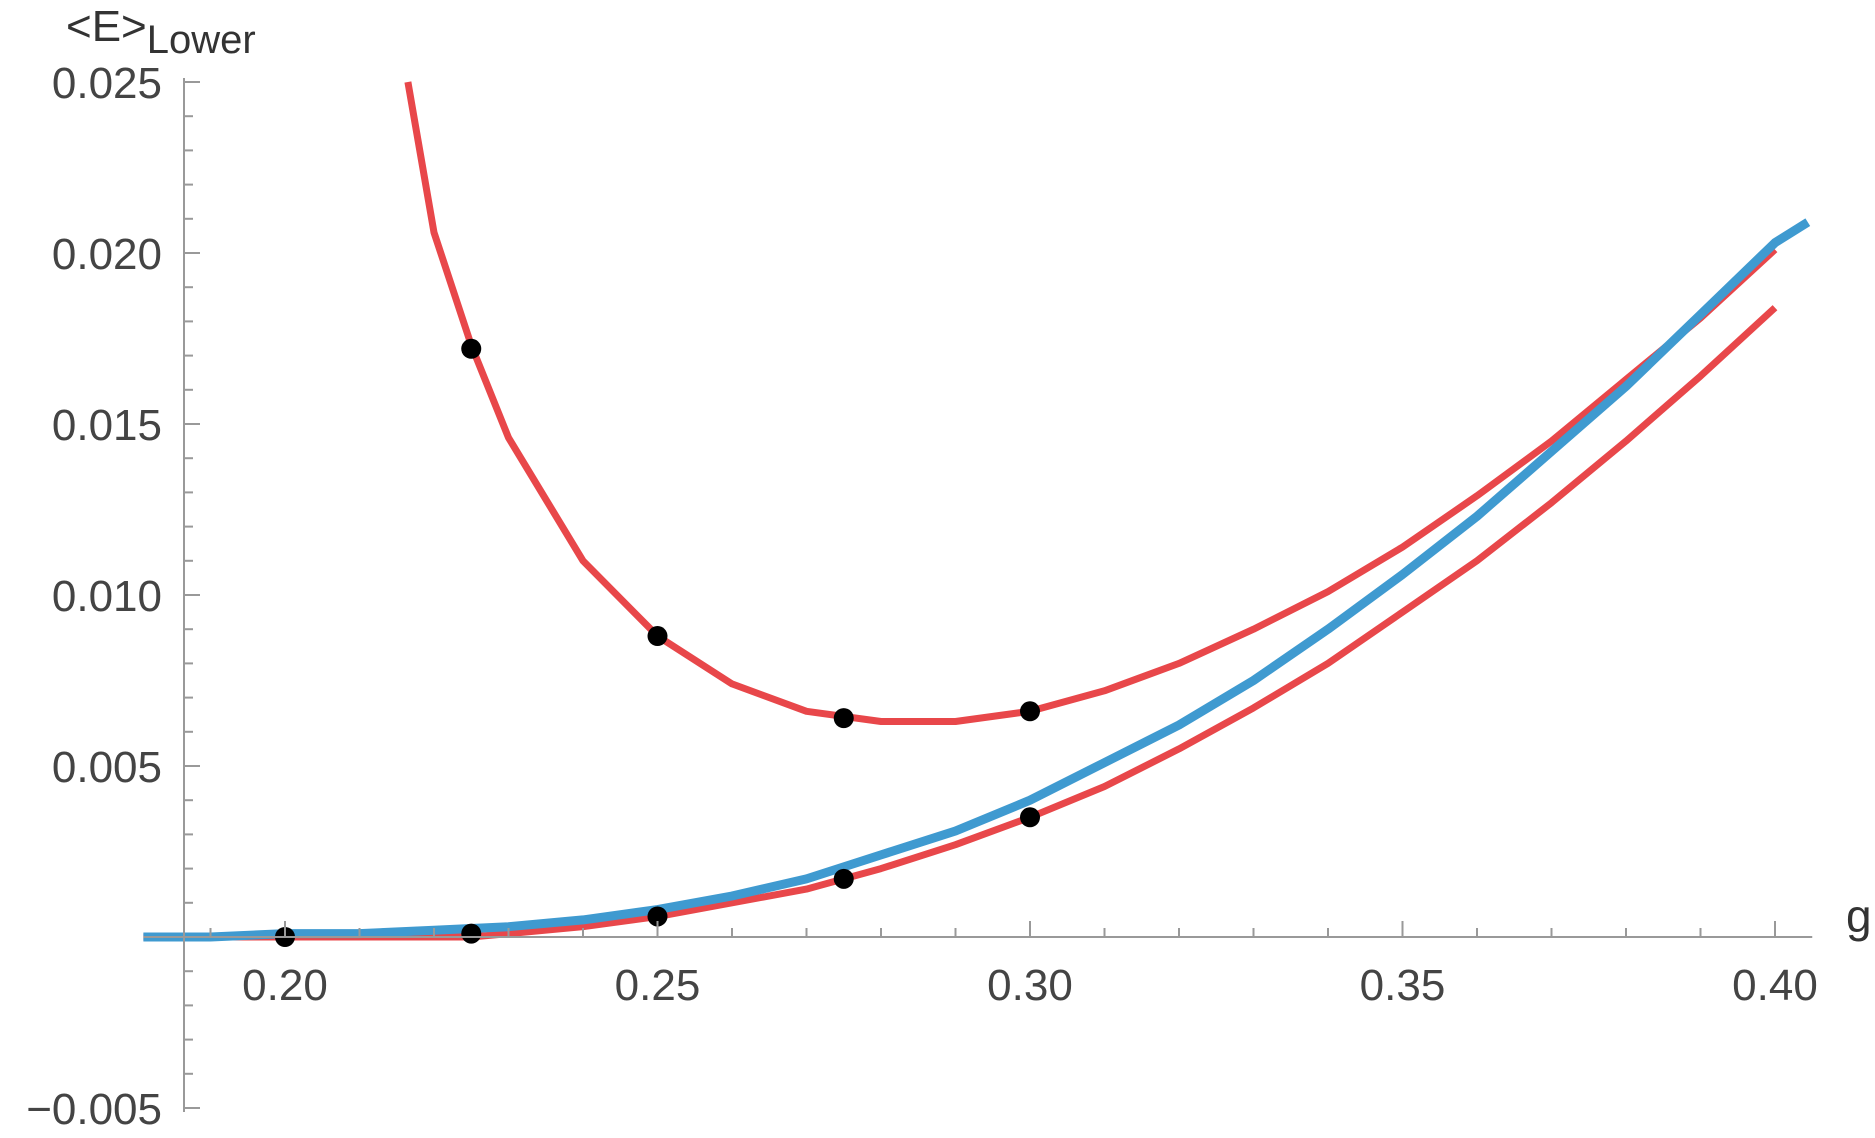 Image resolution: width=1875 pixels, height=1138 pixels. What do you see at coordinates (94, 1109) in the screenshot?
I see `y-tick-label: −0.005` at bounding box center [94, 1109].